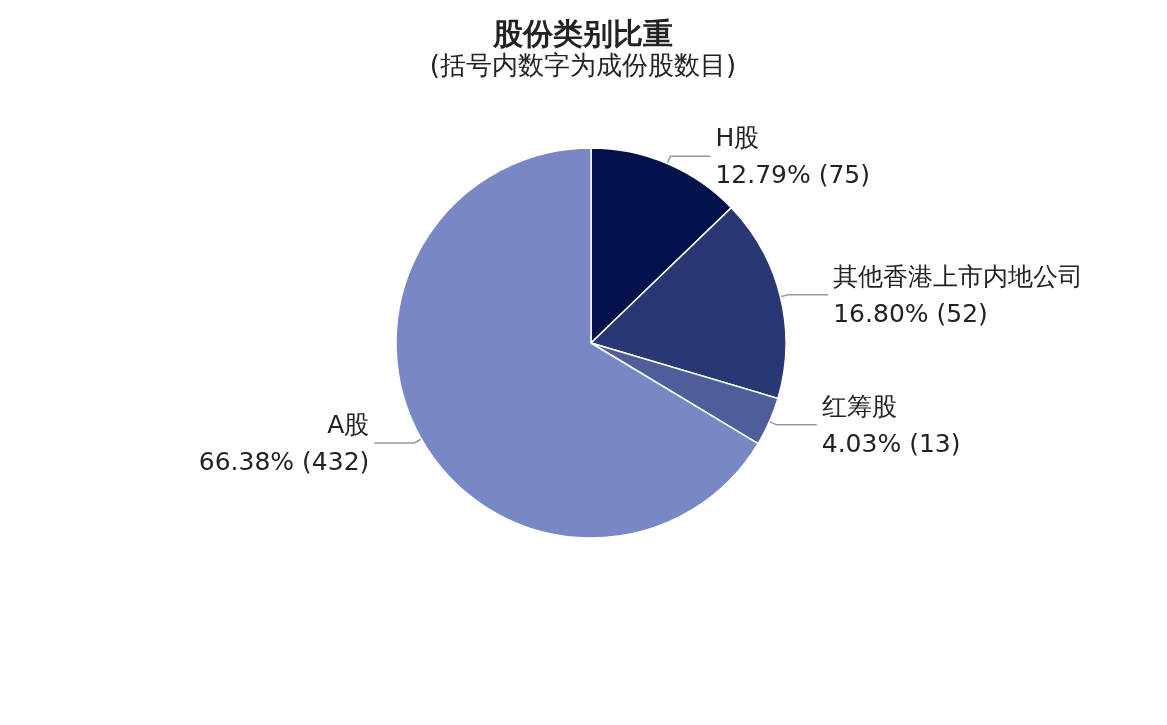 The width and height of the screenshot is (1167, 725). Describe the element at coordinates (792, 175) in the screenshot. I see `data-label: 12.79% (75)` at that location.